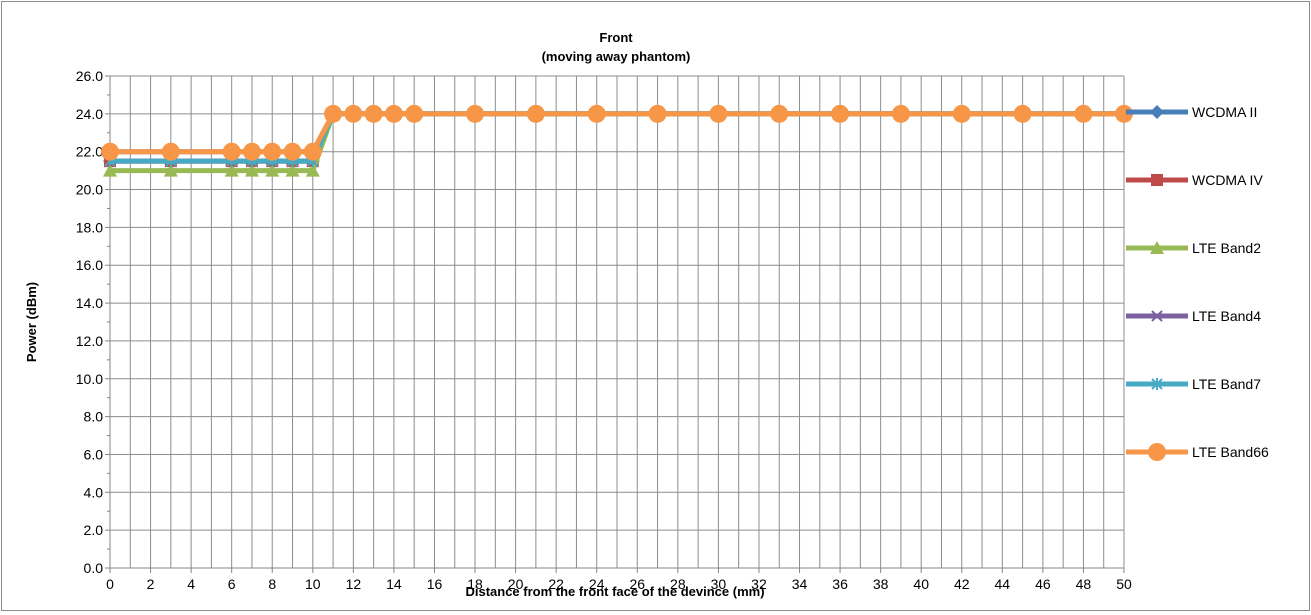  What do you see at coordinates (31, 322) in the screenshot?
I see `y-axis-title: Power (dBm)` at bounding box center [31, 322].